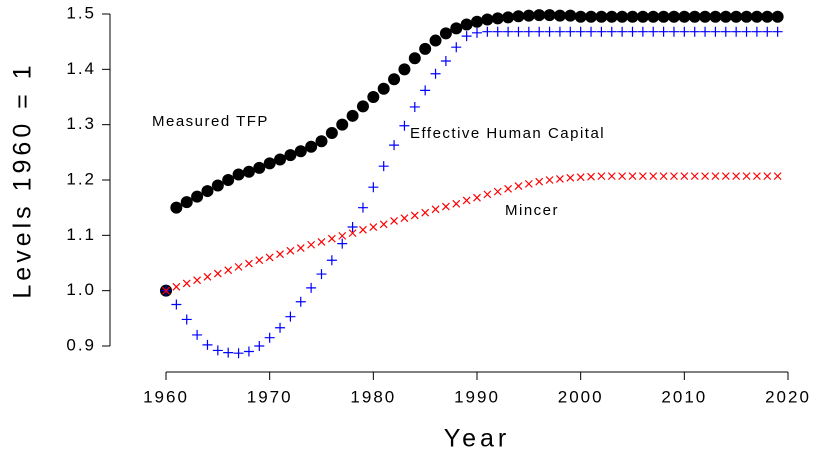 The image size is (823, 460). Describe the element at coordinates (684, 396) in the screenshot. I see `x-tick-label: 2010` at that location.